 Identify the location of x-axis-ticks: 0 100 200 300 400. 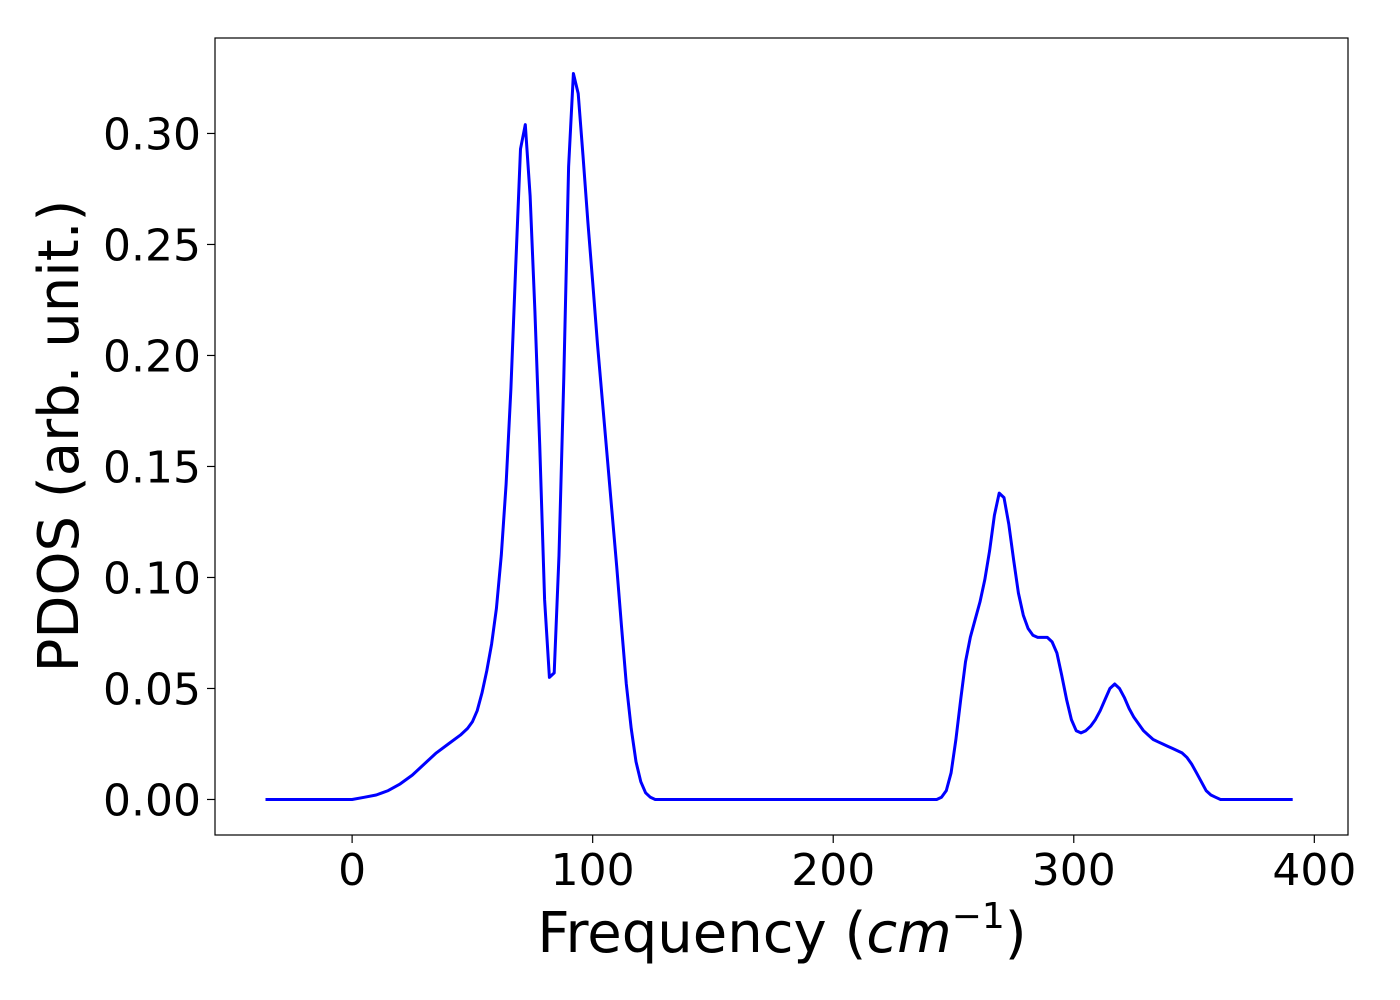
(847, 865).